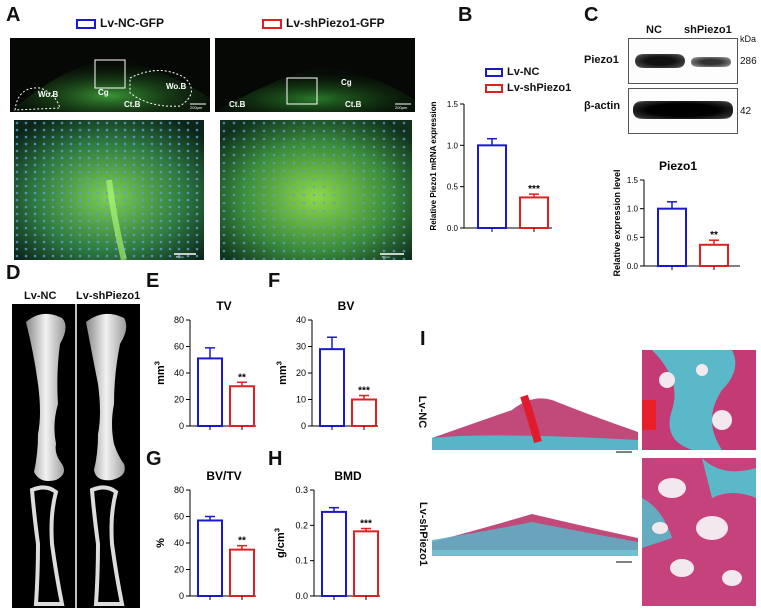  I want to click on y-tick-label: 10, so click(301, 400).